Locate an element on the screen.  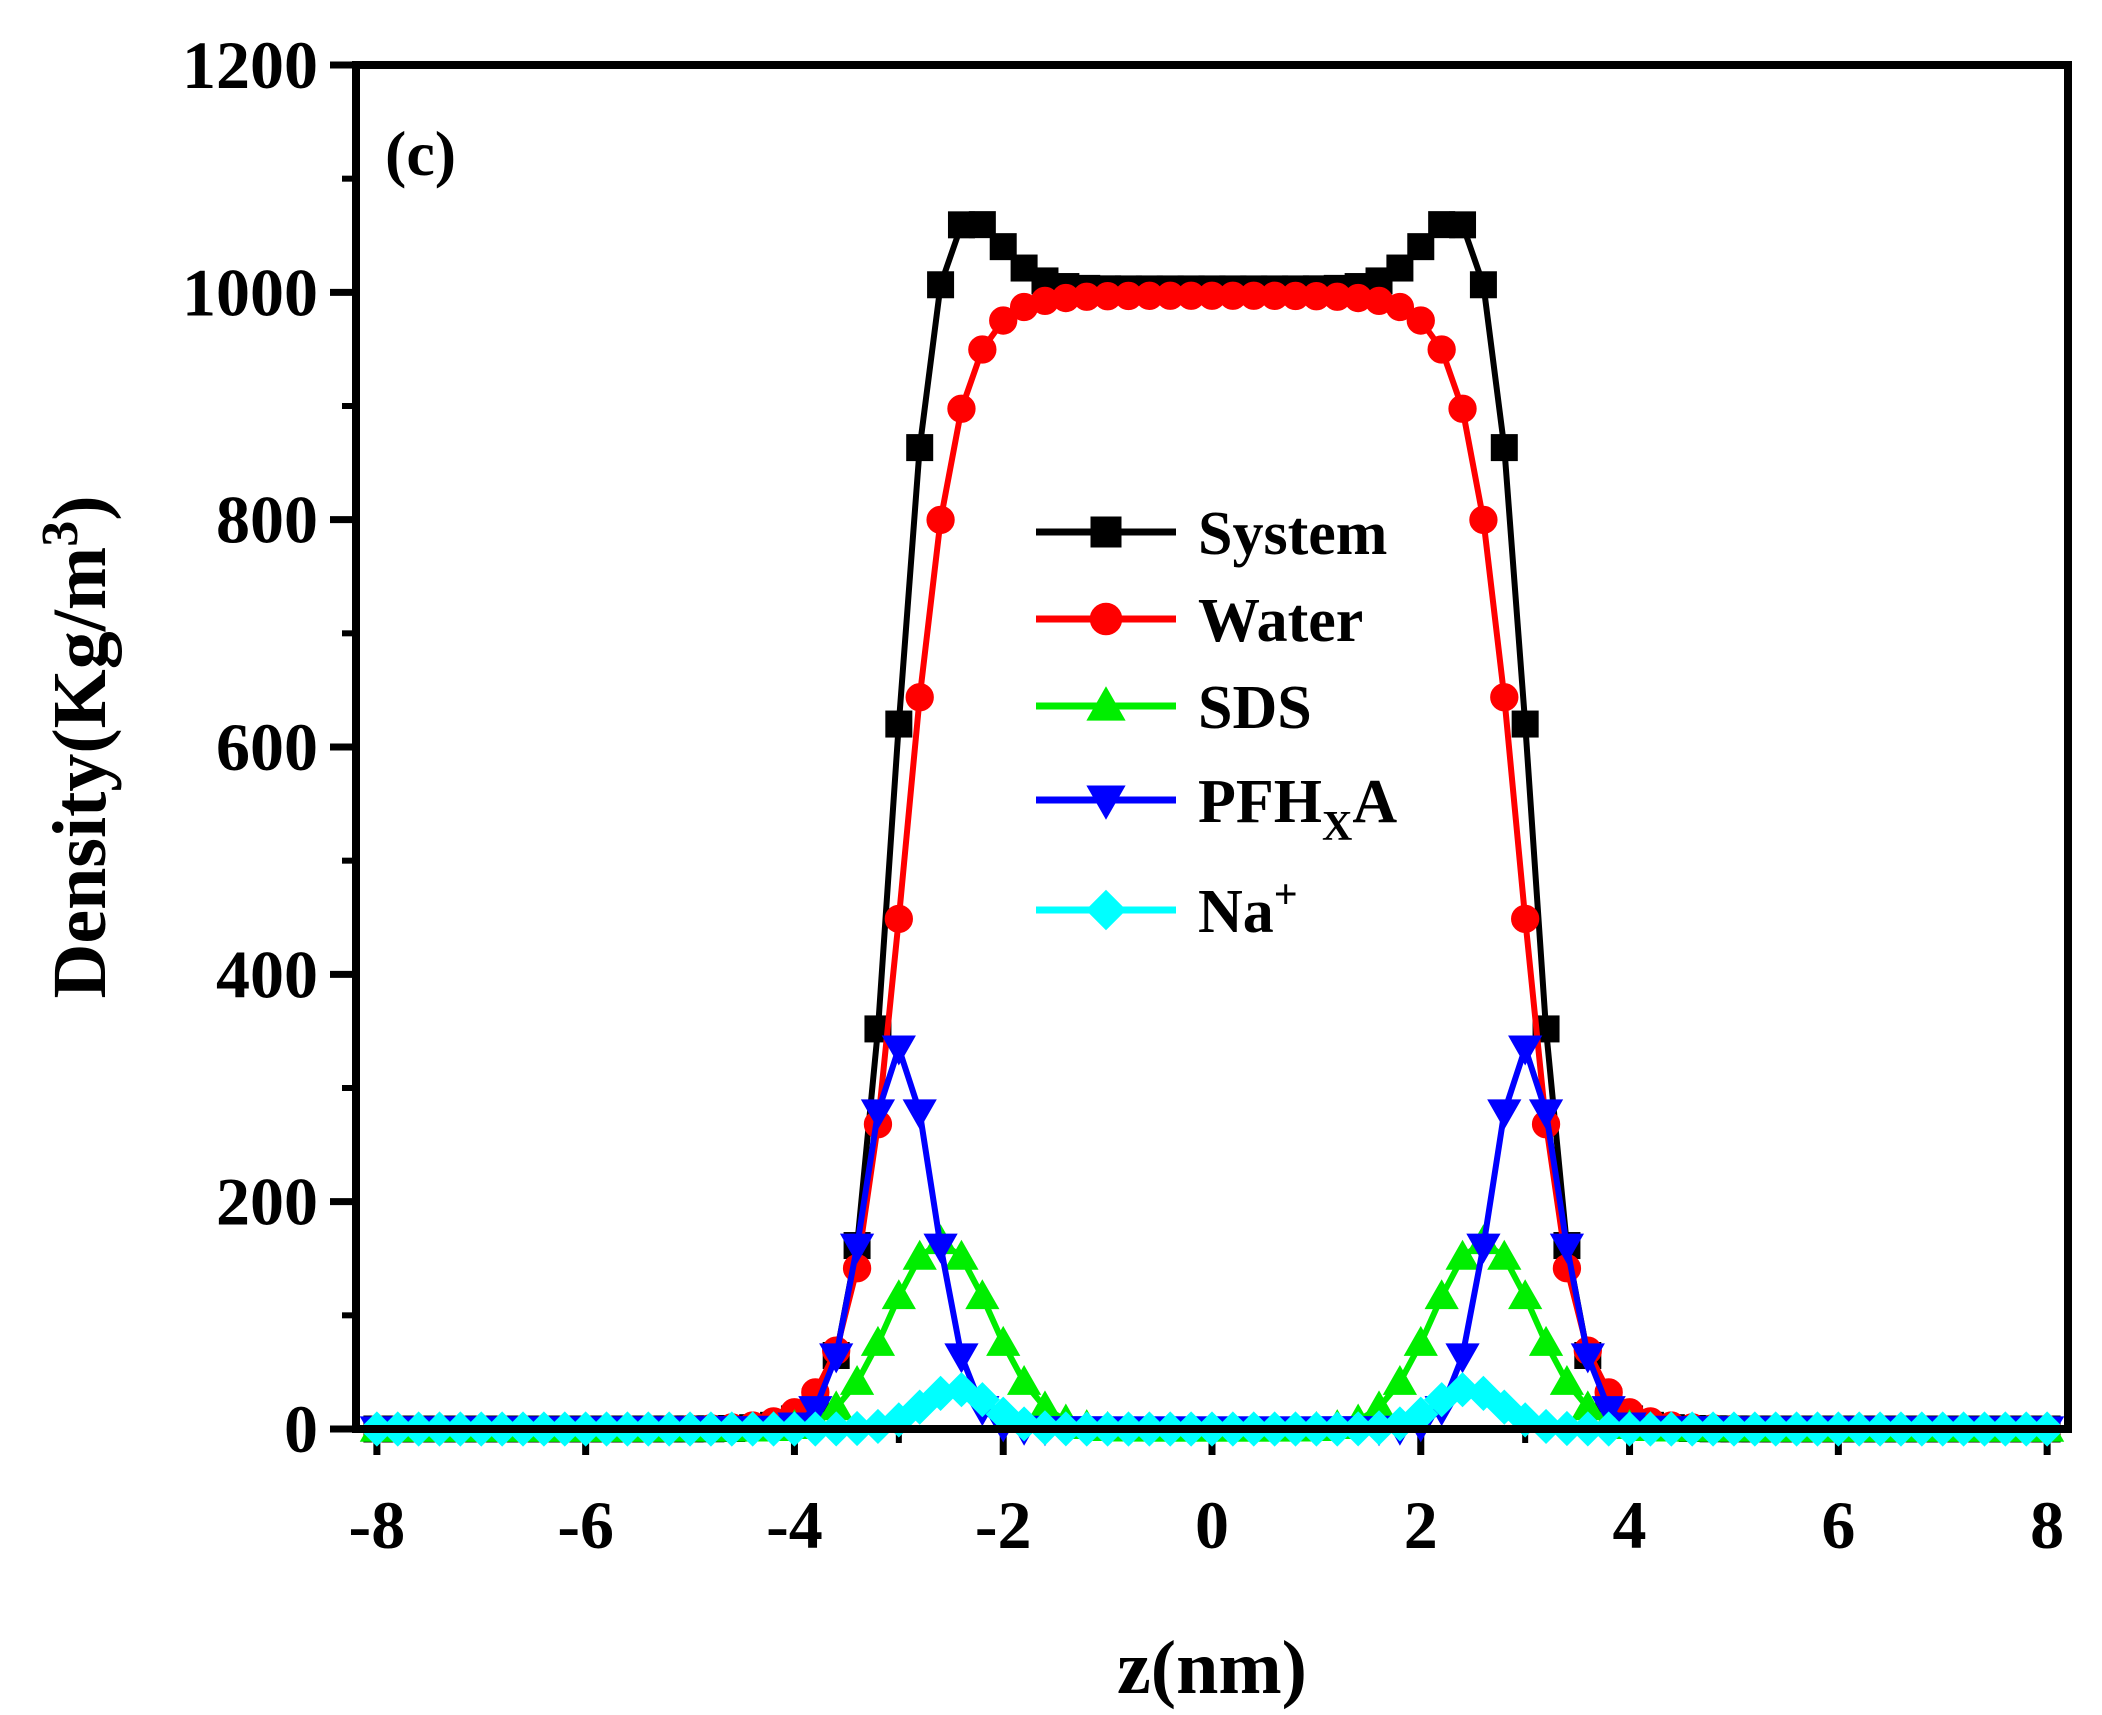
x-tick-label: 4 is located at coordinates (1630, 1525).